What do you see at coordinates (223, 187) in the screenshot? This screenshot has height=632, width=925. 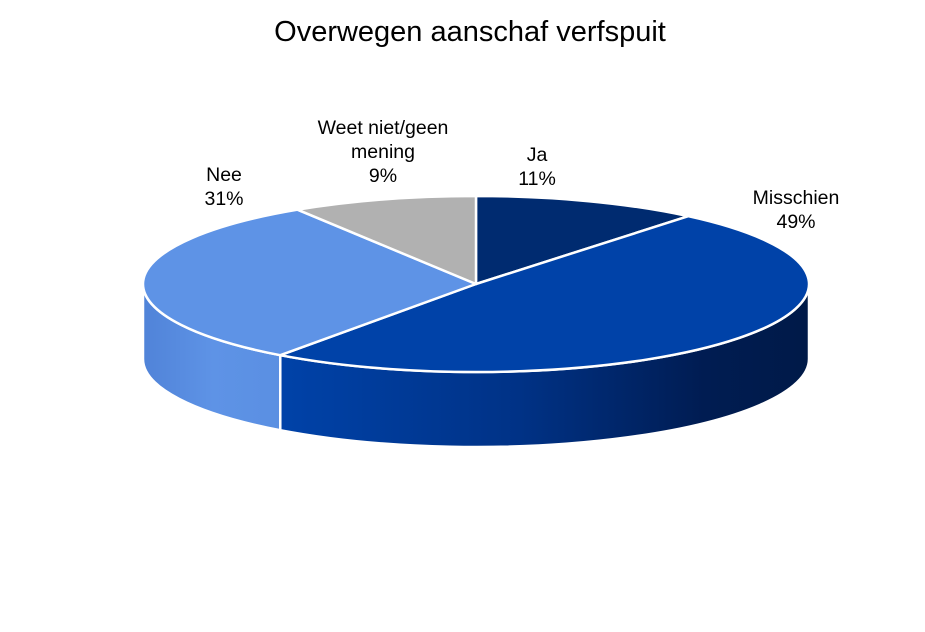 I see `label-nee: Nee 31%` at bounding box center [223, 187].